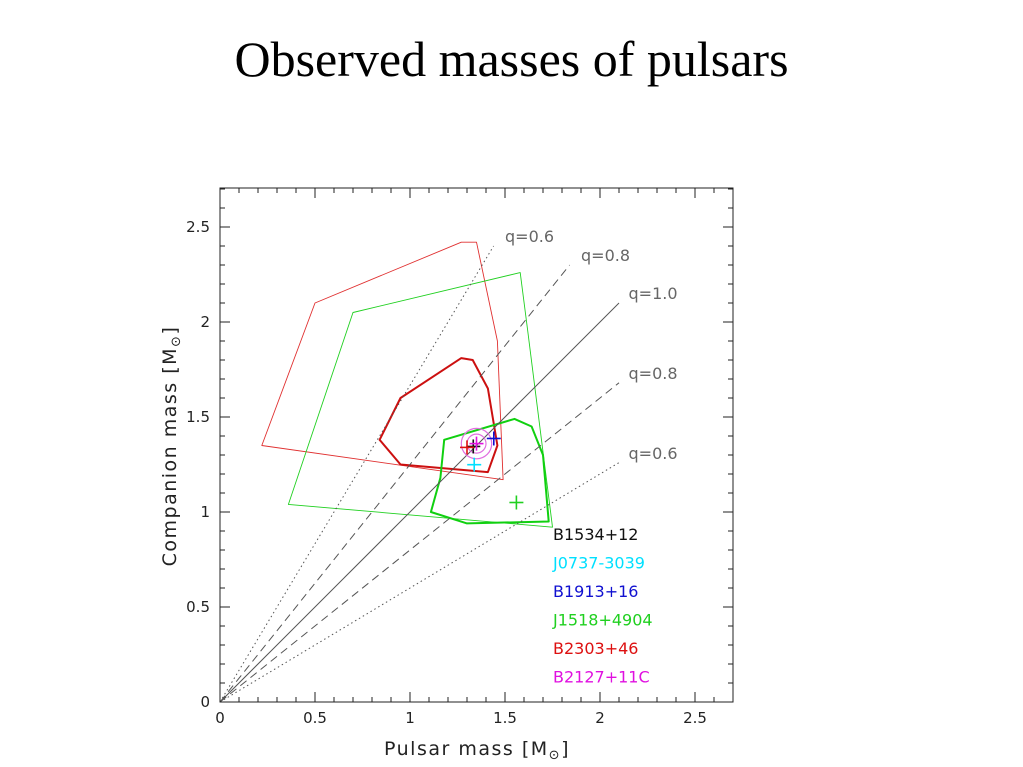 The width and height of the screenshot is (1023, 767). What do you see at coordinates (602, 620) in the screenshot?
I see `legend-entry: J1518+4904` at bounding box center [602, 620].